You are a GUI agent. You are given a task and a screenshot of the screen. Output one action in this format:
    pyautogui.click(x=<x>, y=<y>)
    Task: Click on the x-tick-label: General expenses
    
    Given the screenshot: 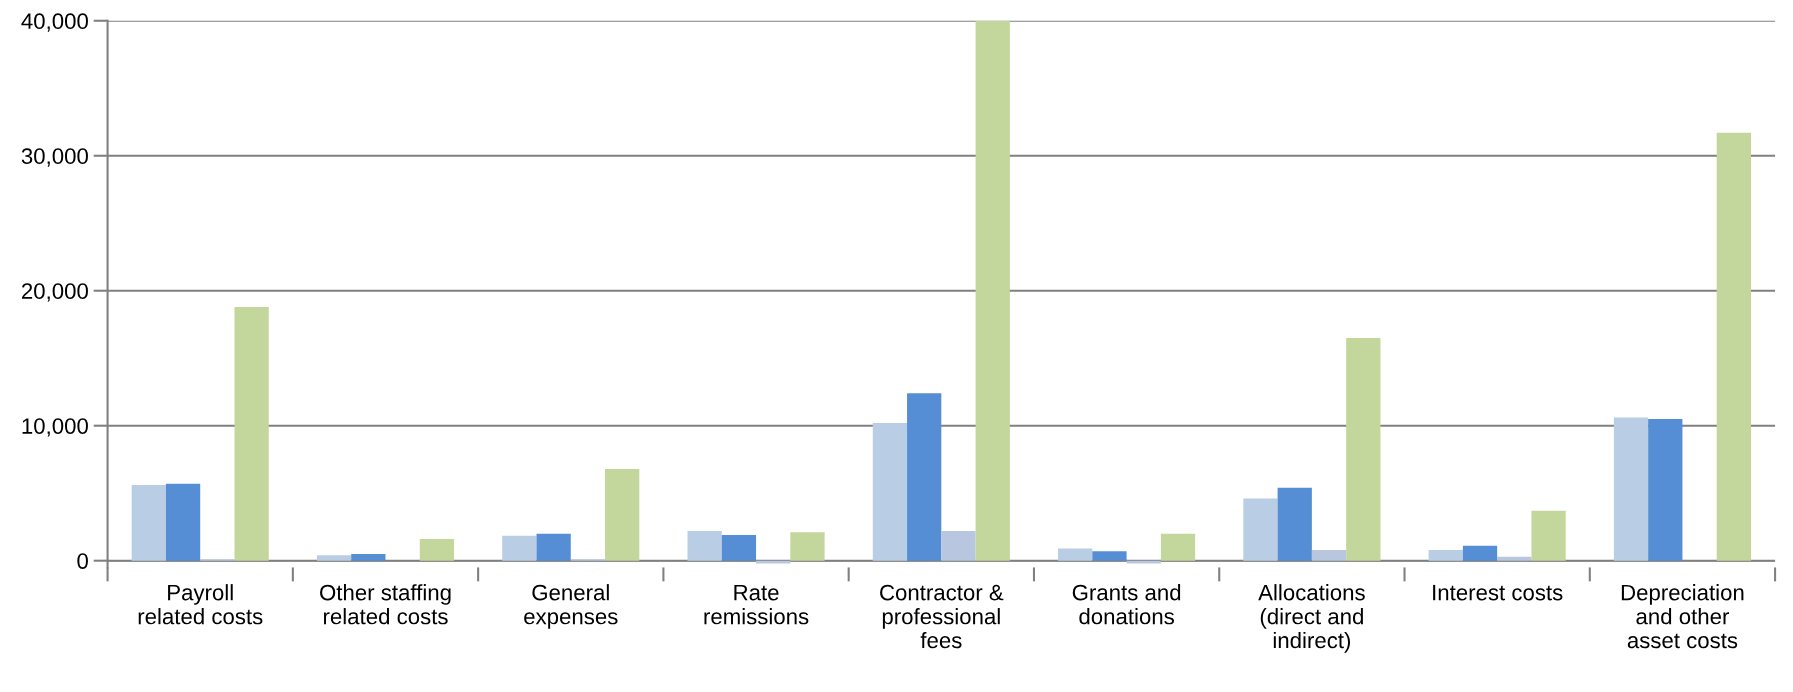 What is the action you would take?
    pyautogui.click(x=571, y=606)
    